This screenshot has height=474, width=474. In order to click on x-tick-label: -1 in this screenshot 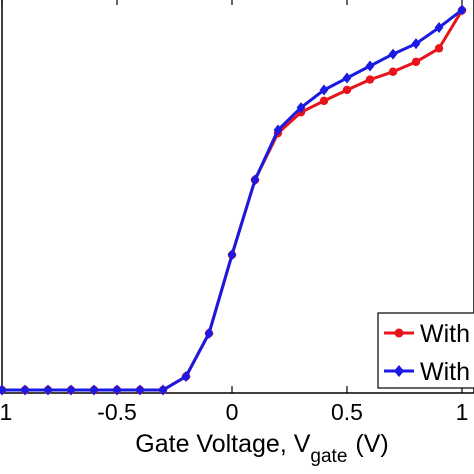, I will do `click(6, 412)`.